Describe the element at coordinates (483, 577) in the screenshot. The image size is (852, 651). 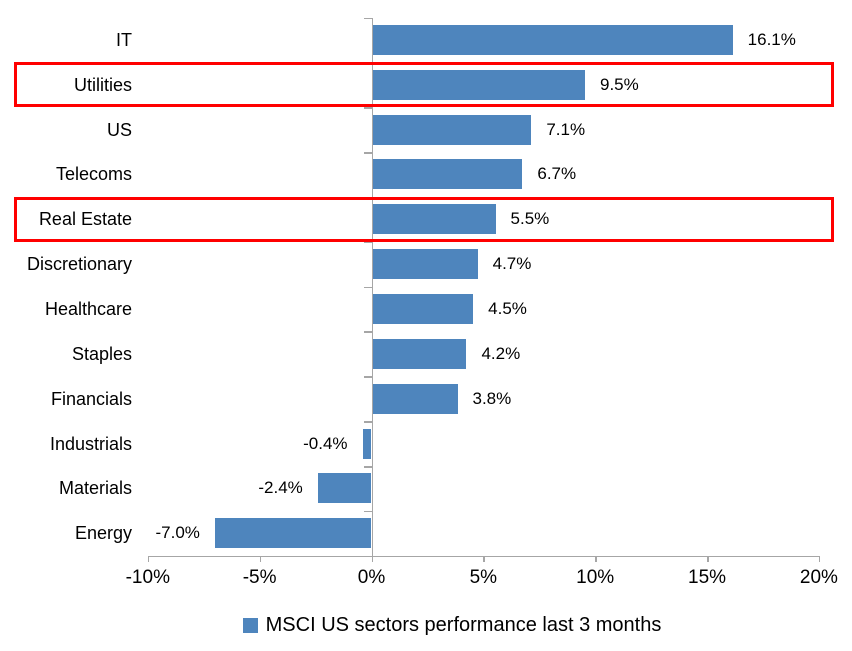
I see `x-tick-label: 5%` at that location.